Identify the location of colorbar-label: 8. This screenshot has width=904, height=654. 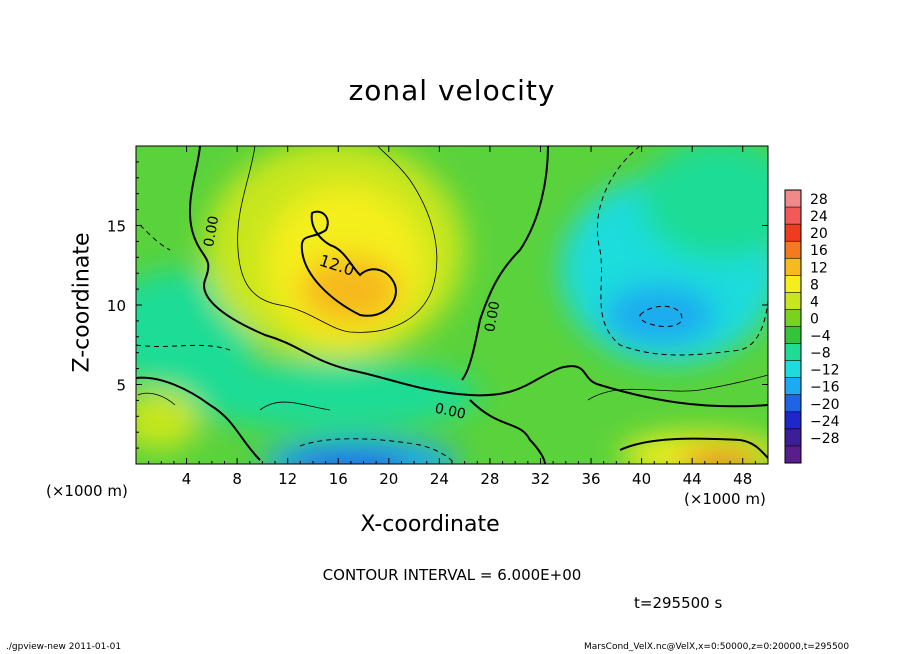
(814, 285).